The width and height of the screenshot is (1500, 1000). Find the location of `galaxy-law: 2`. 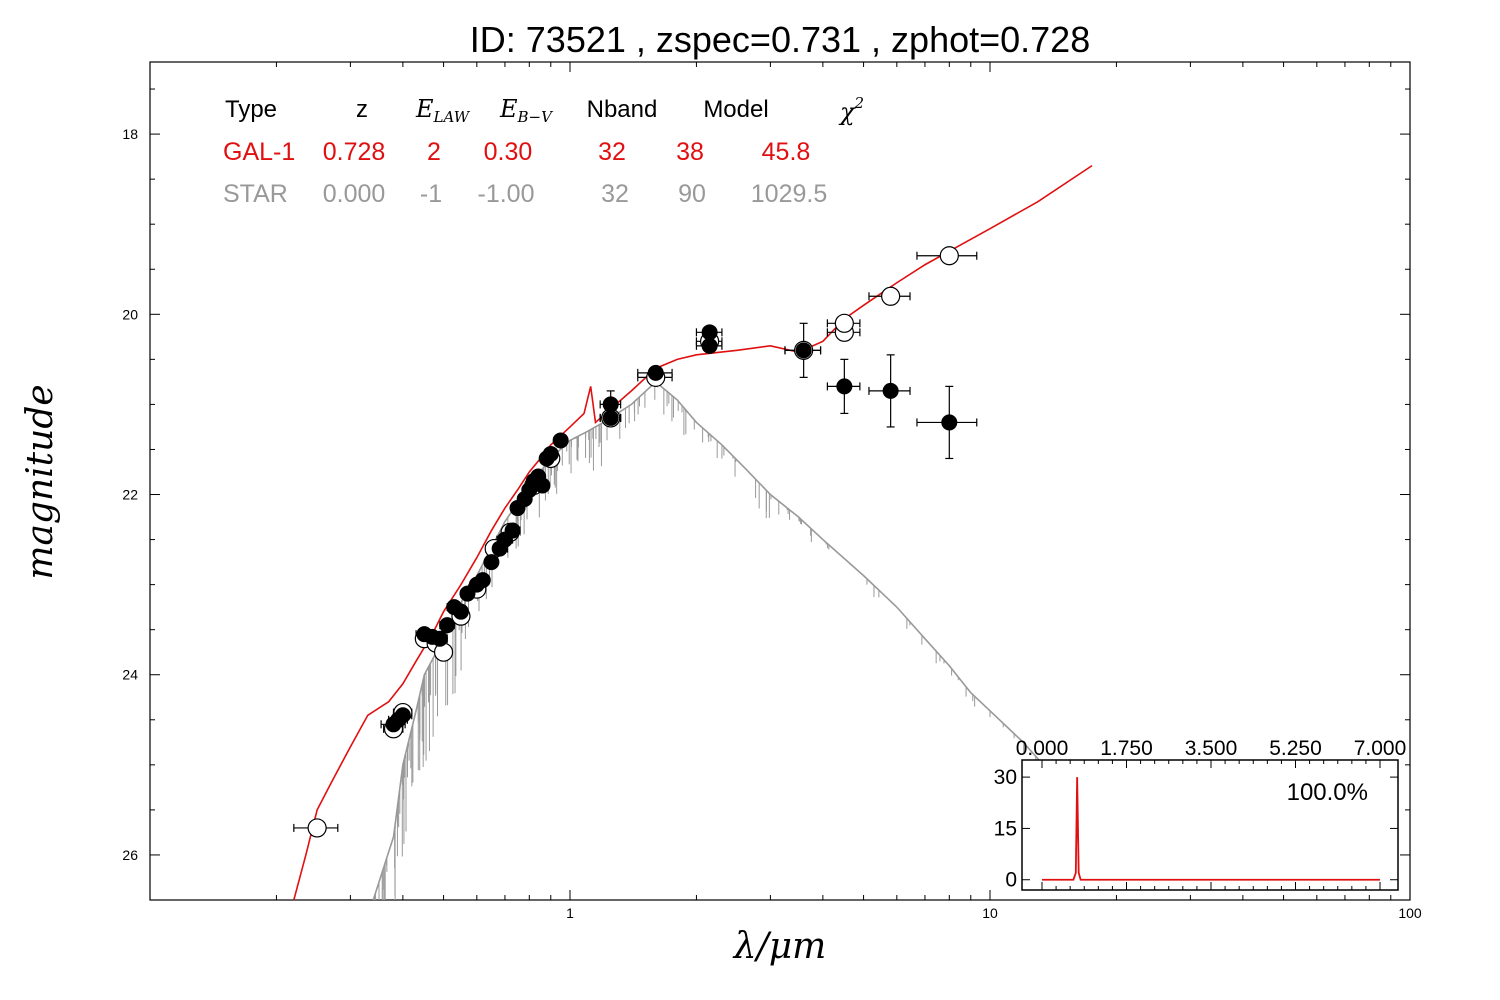

galaxy-law: 2 is located at coordinates (434, 152).